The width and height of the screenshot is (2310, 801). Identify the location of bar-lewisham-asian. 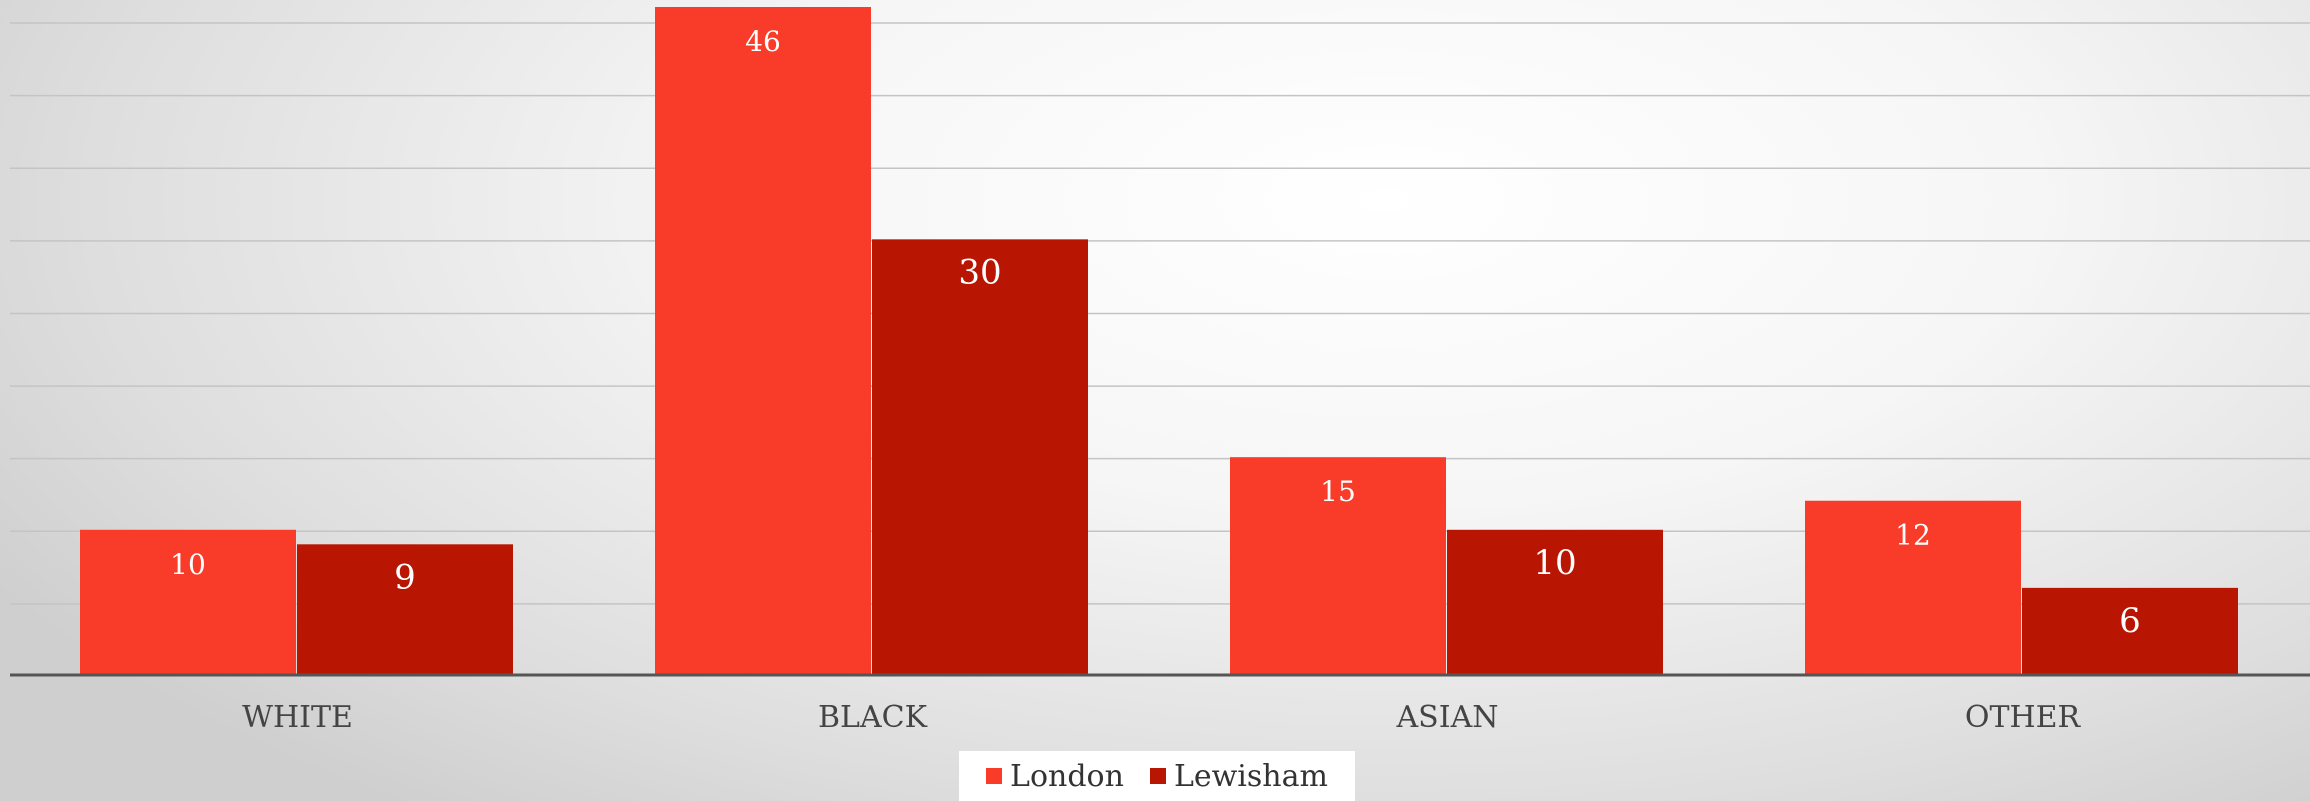
(1555, 602).